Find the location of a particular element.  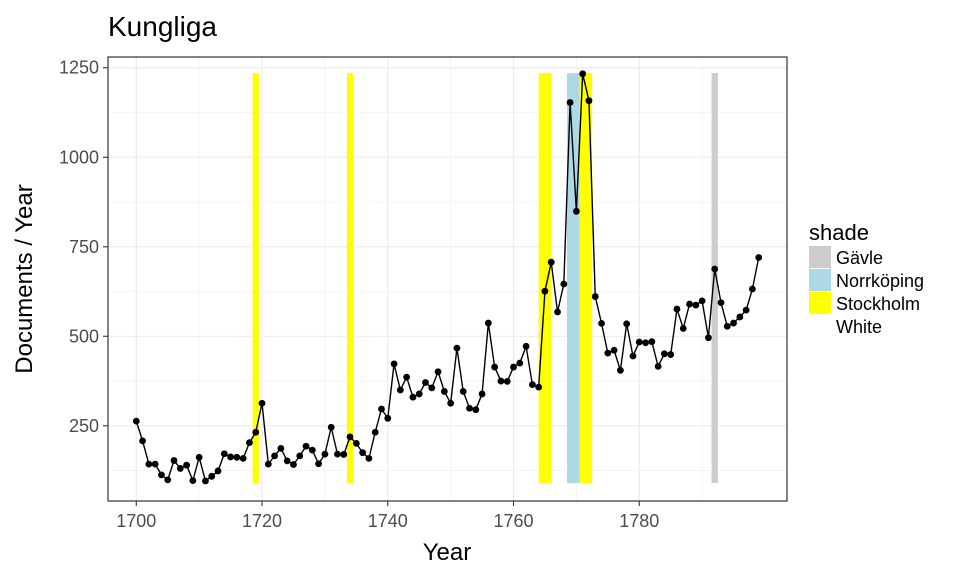

y-tick-label: 1250 is located at coordinates (79, 68).